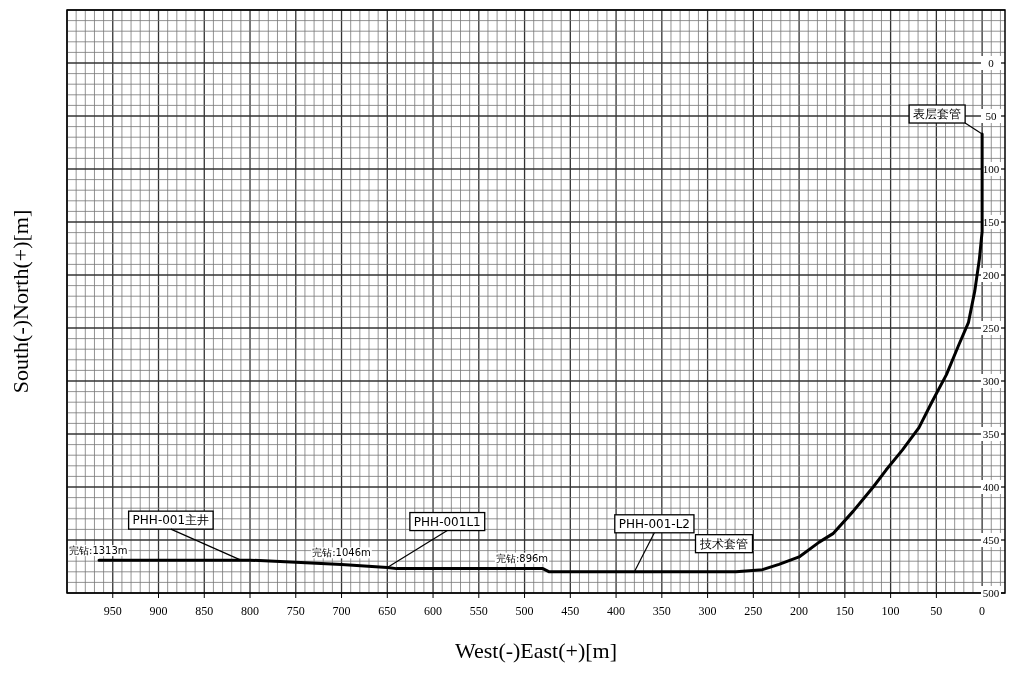  I want to click on x-tick-label: 800, so click(250, 611).